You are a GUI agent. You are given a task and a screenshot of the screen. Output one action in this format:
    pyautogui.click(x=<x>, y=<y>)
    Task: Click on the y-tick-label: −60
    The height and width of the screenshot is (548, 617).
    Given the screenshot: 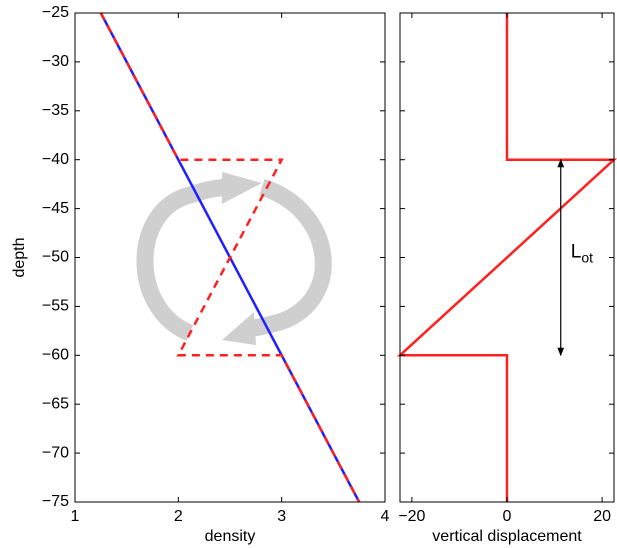 What is the action you would take?
    pyautogui.click(x=55, y=355)
    